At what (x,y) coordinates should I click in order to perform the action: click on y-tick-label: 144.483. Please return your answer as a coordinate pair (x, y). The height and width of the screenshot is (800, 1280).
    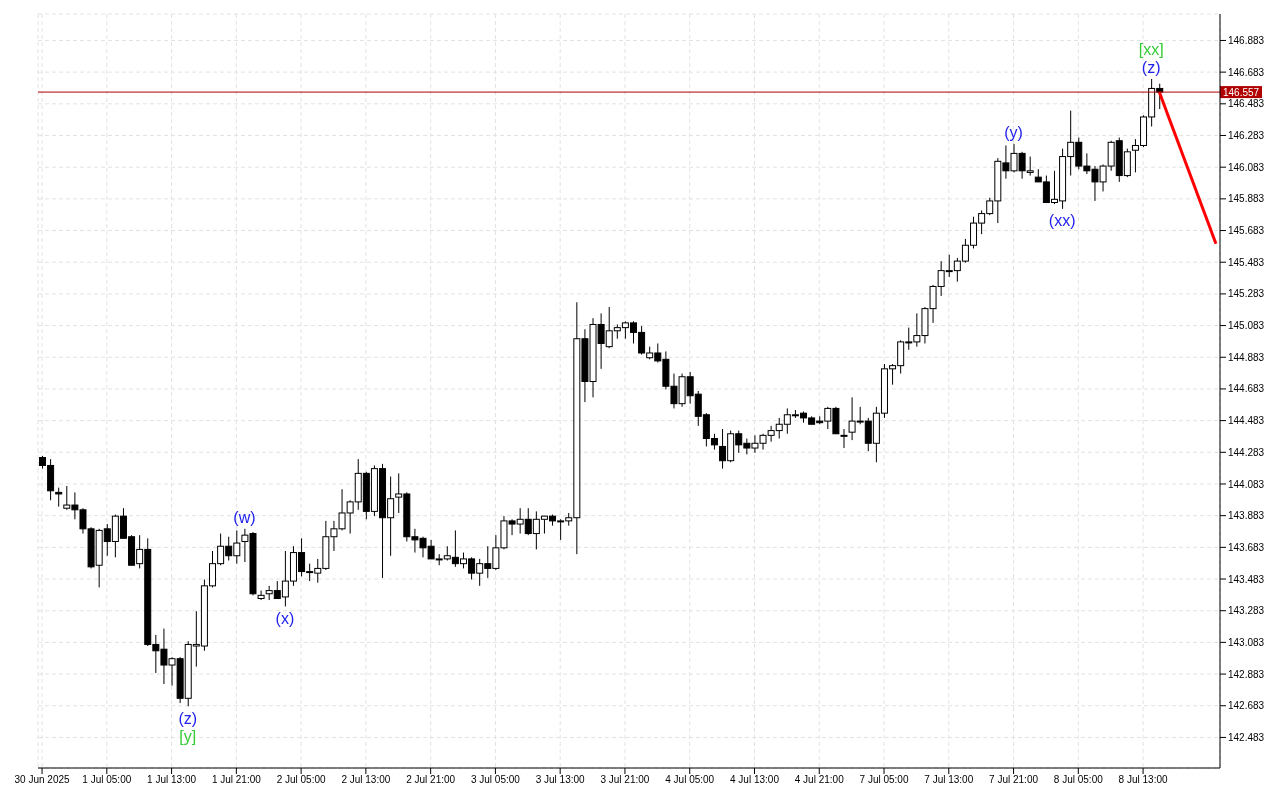
    Looking at the image, I should click on (1246, 421).